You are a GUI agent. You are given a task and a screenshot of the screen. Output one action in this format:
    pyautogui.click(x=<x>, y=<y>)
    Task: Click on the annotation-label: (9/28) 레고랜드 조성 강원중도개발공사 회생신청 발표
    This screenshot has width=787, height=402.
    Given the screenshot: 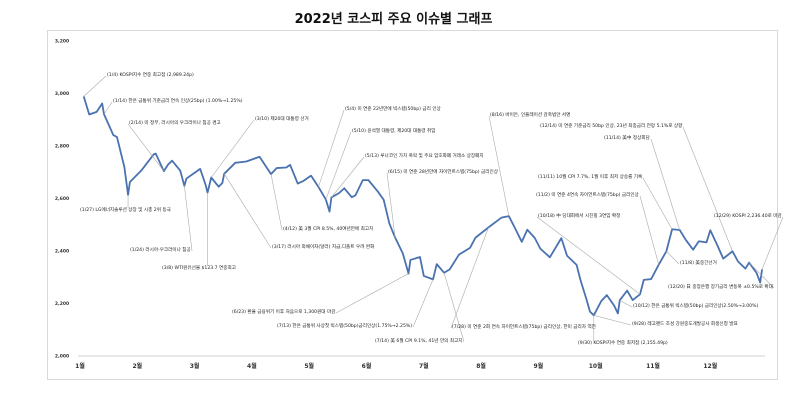 What is the action you would take?
    pyautogui.click(x=685, y=324)
    